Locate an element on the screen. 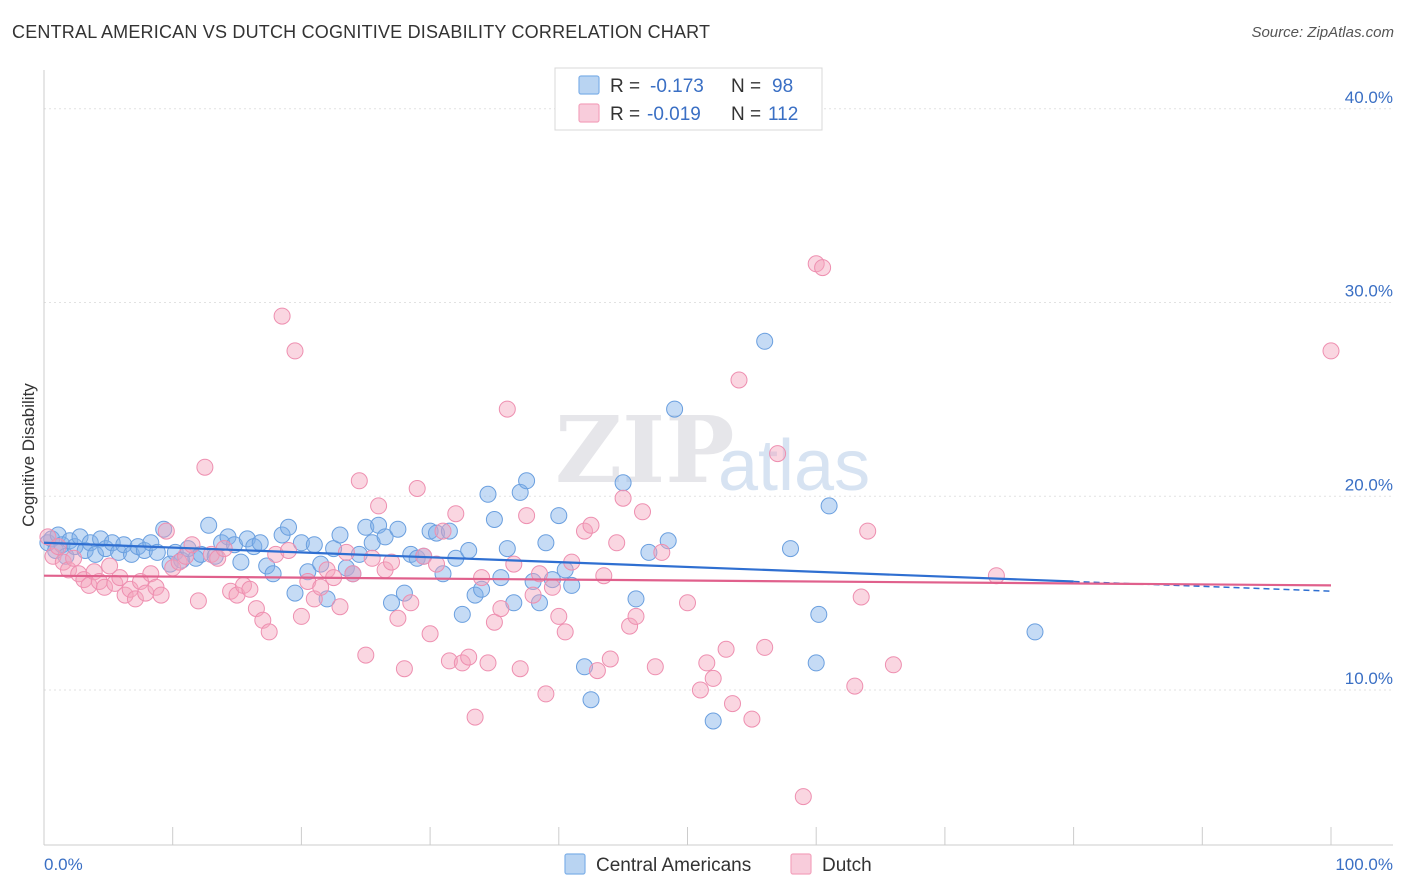 The height and width of the screenshot is (892, 1406). legend-n-label-1: N = is located at coordinates (746, 114).